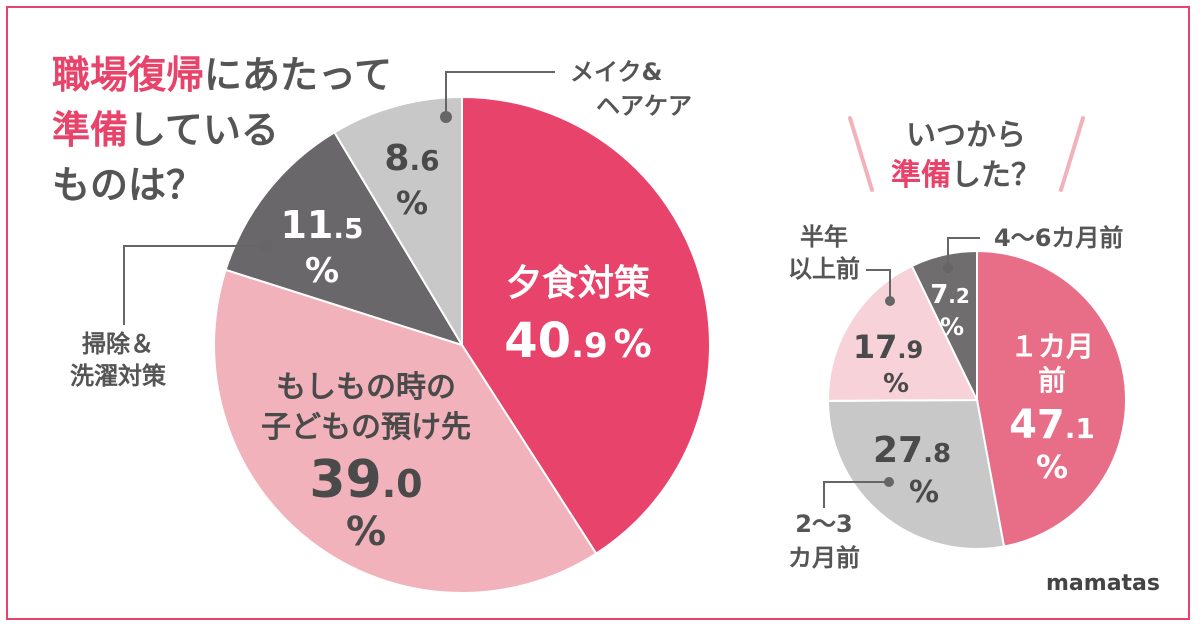 Image resolution: width=1200 pixels, height=630 pixels. I want to click on slice-1month, so click(1051, 398).